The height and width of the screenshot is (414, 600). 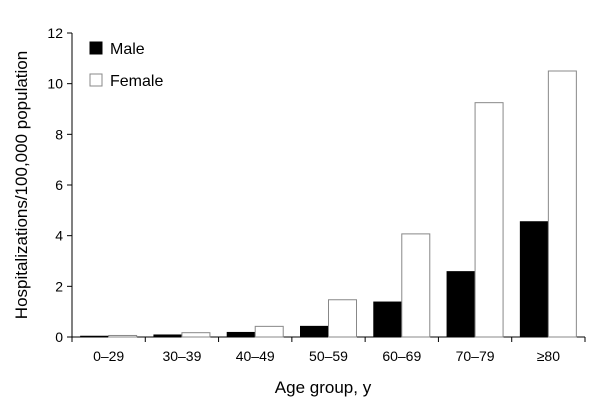 What do you see at coordinates (96, 80) in the screenshot?
I see `legend-swatch-female` at bounding box center [96, 80].